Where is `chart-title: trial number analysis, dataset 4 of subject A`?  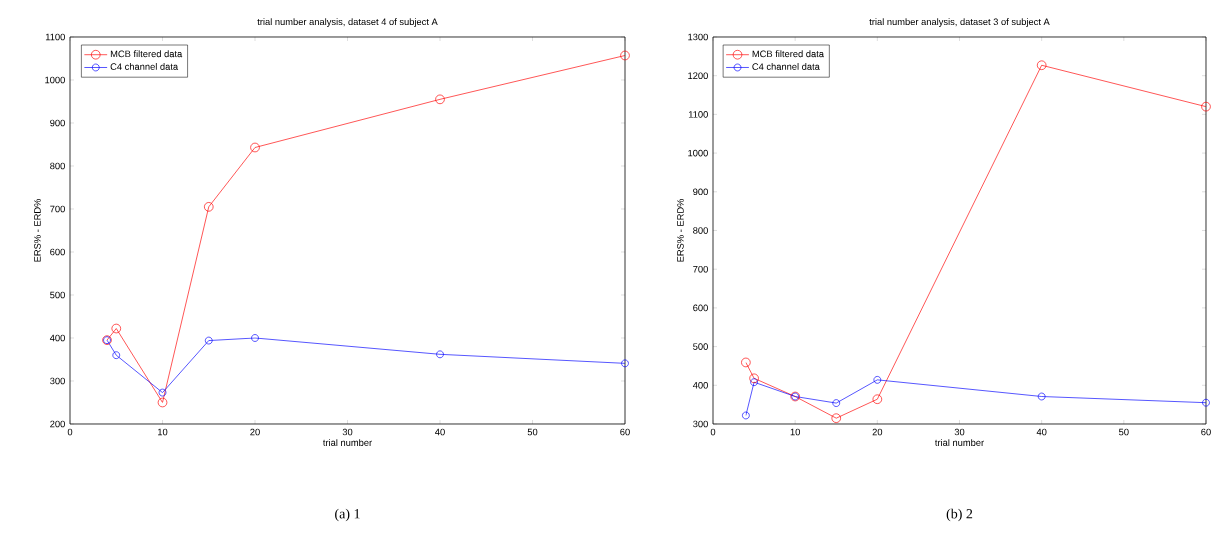
chart-title: trial number analysis, dataset 4 of subject A is located at coordinates (347, 22).